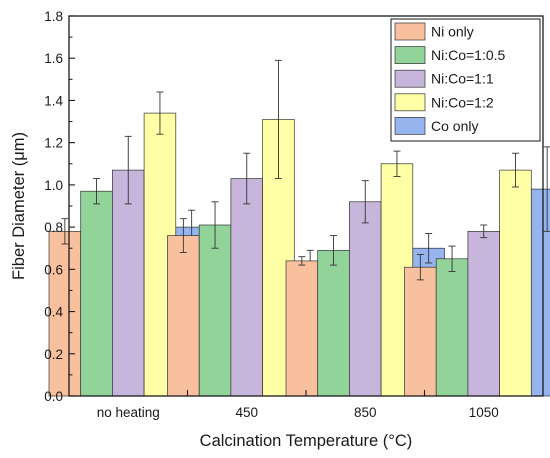 The height and width of the screenshot is (458, 550). Describe the element at coordinates (53, 396) in the screenshot. I see `y-tick-label: 0.0` at that location.